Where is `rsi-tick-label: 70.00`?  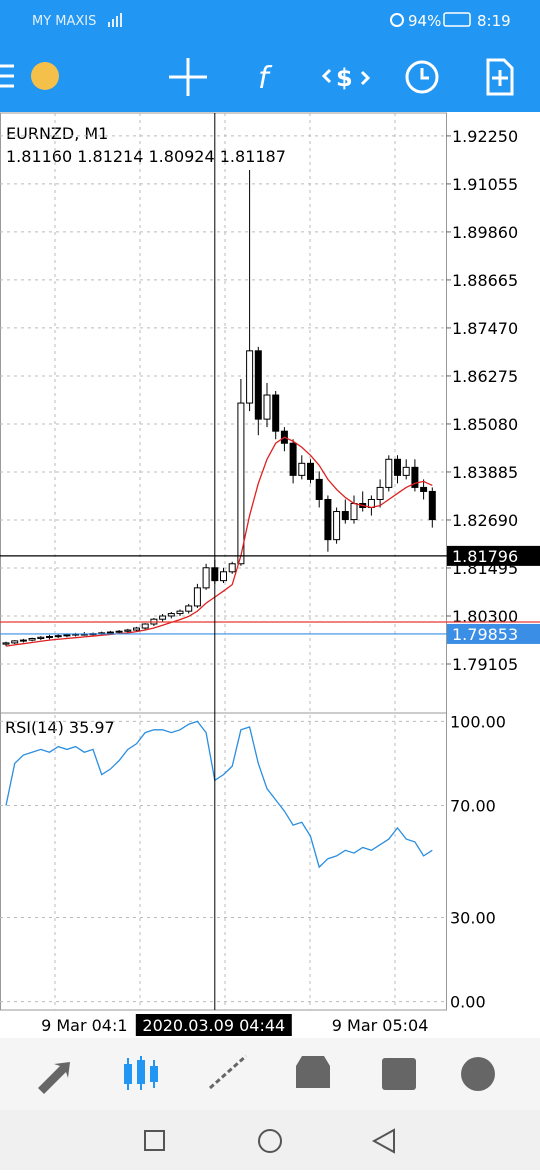
rsi-tick-label: 70.00 is located at coordinates (473, 805).